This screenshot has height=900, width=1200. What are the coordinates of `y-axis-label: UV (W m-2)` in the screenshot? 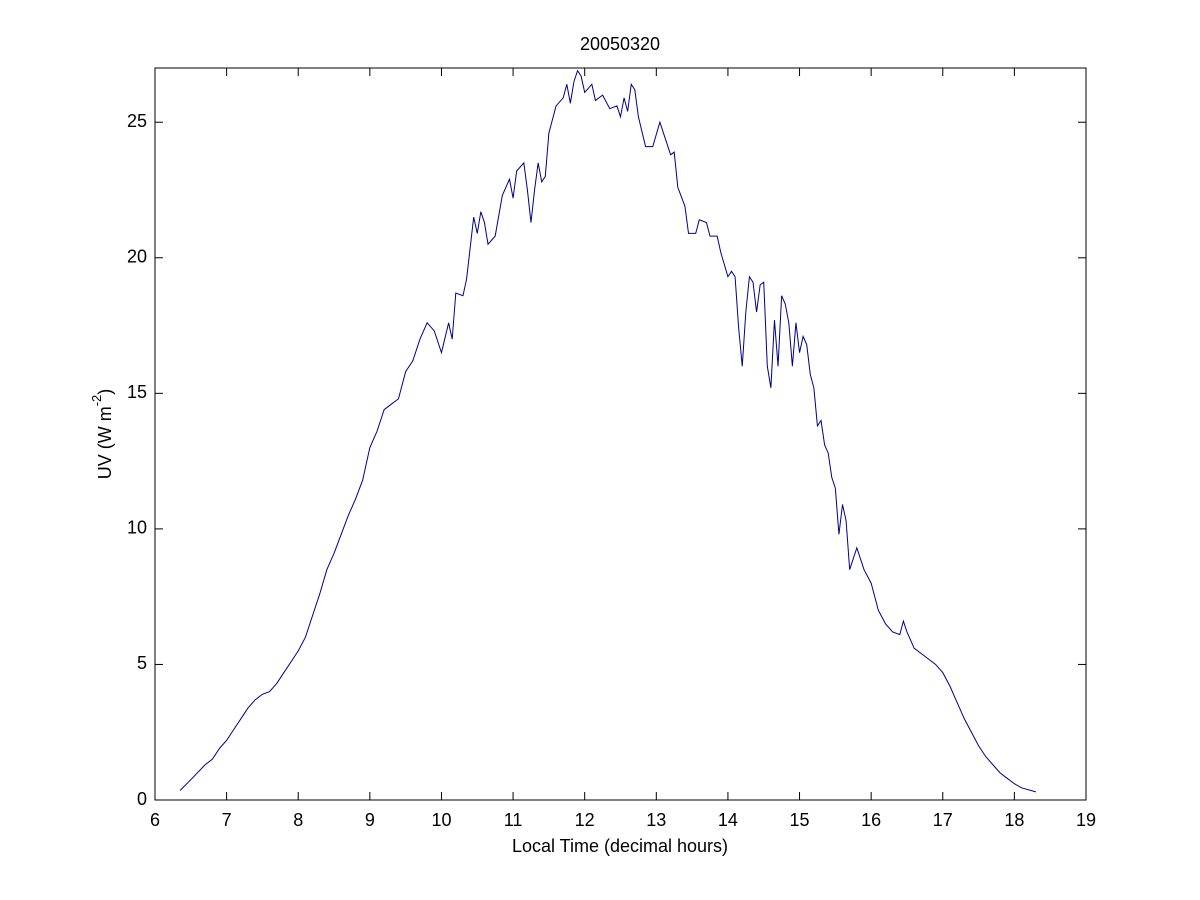 It's located at (101, 434).